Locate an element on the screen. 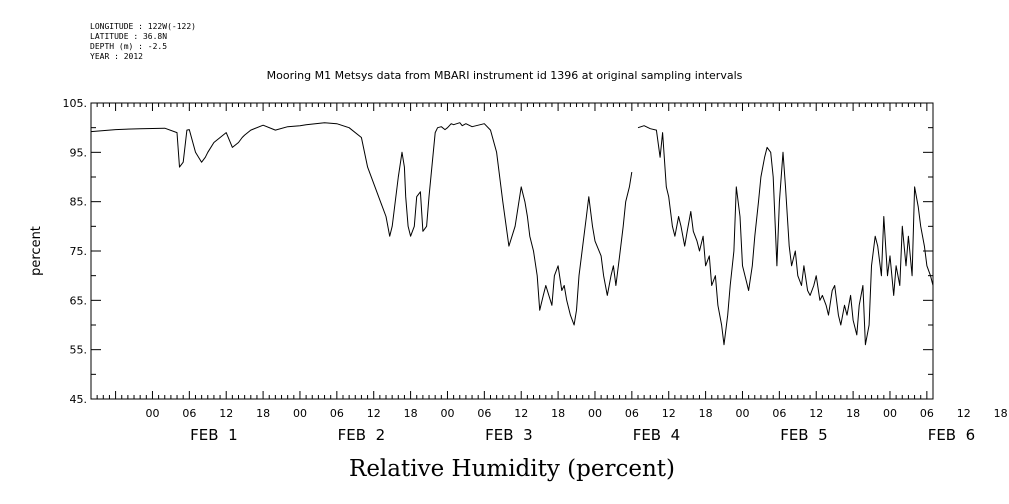  y-tick-label: 45. is located at coordinates (79, 399).